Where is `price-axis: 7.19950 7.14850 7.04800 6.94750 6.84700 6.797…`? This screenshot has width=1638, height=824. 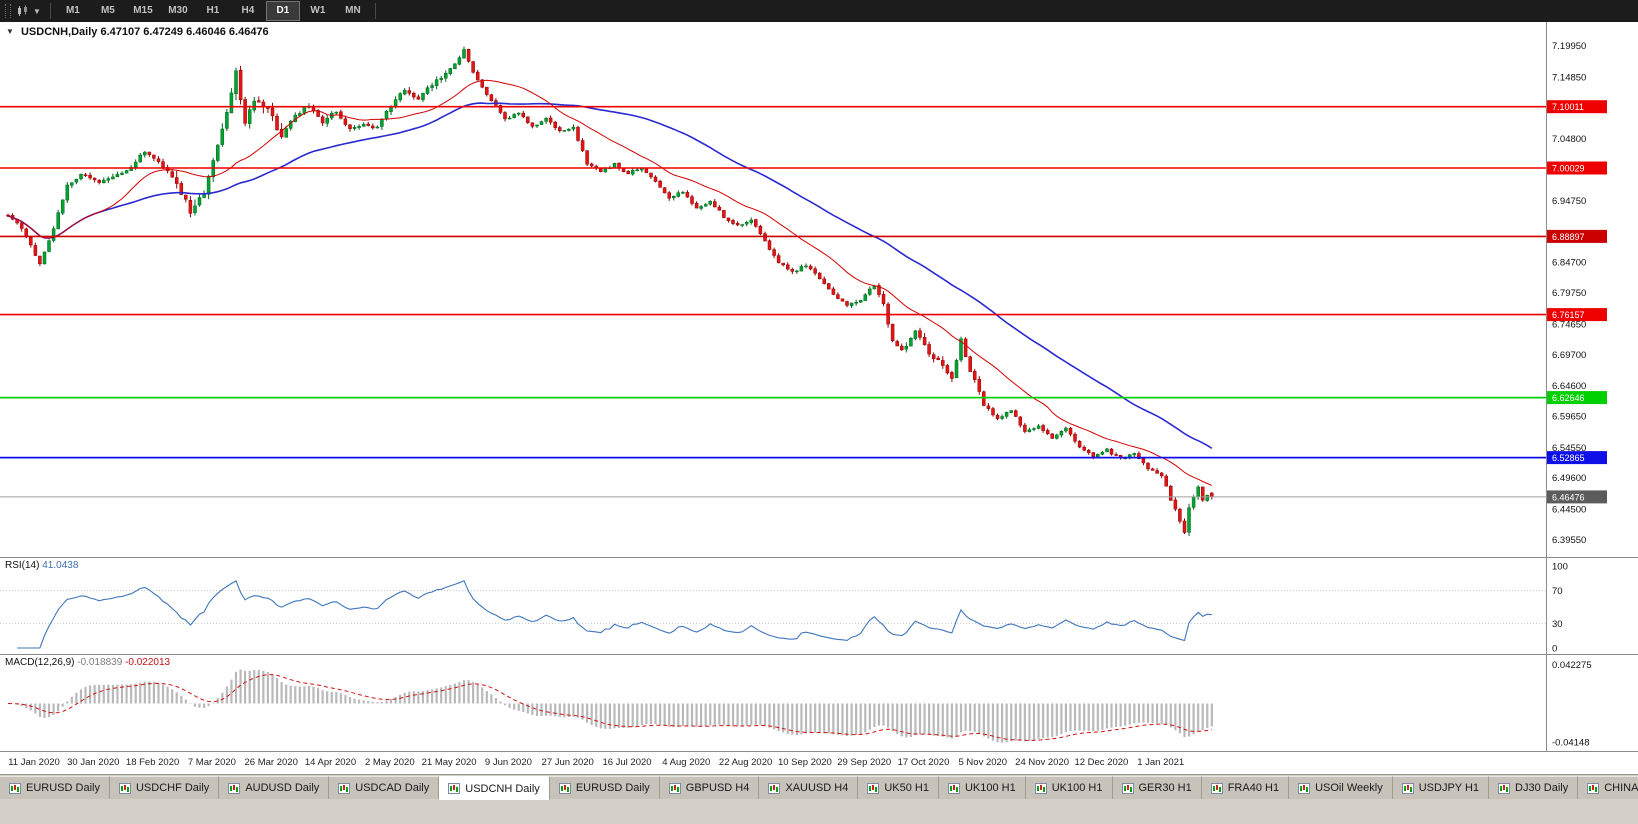 price-axis: 7.19950 7.14850 7.04800 6.94750 6.84700 6.797… is located at coordinates (1569, 293).